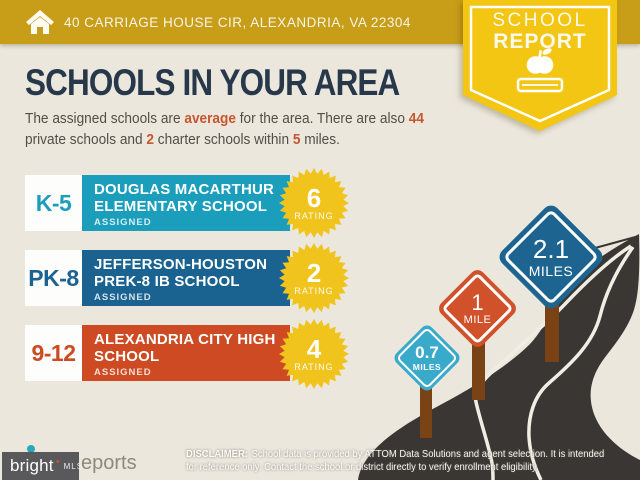 This screenshot has height=480, width=640. I want to click on intro-text-segment: The assigned schools are, so click(105, 118).